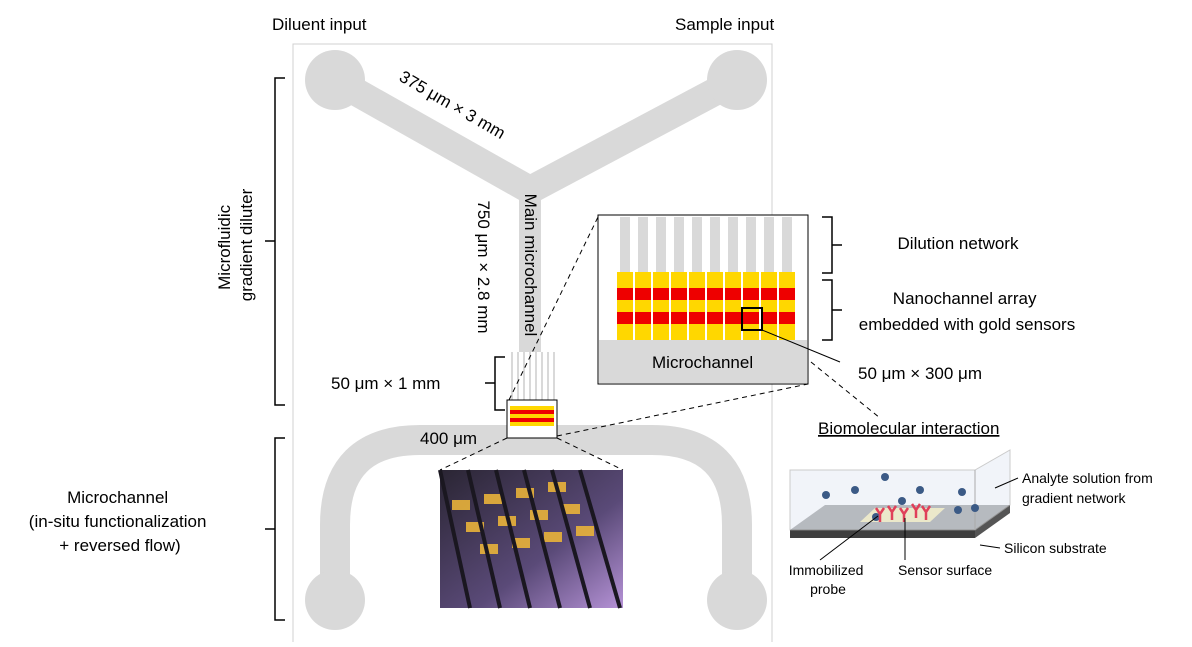  Describe the element at coordinates (725, 24) in the screenshot. I see `label: Sample input` at that location.